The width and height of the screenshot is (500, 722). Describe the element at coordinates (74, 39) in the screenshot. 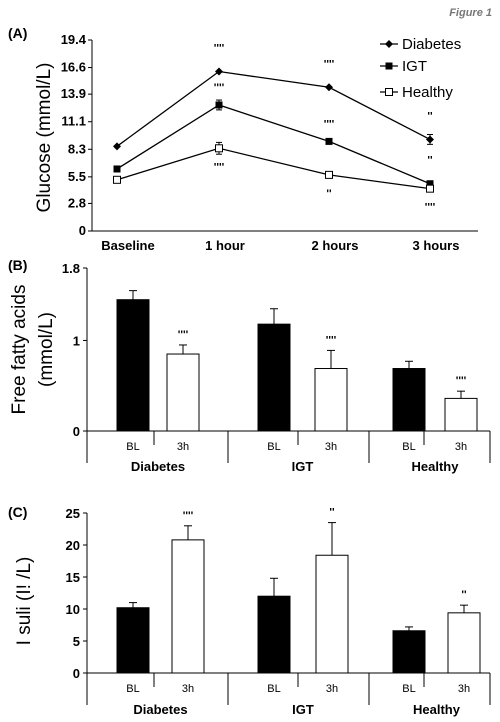

I see `y-tick-label: 19.4` at that location.